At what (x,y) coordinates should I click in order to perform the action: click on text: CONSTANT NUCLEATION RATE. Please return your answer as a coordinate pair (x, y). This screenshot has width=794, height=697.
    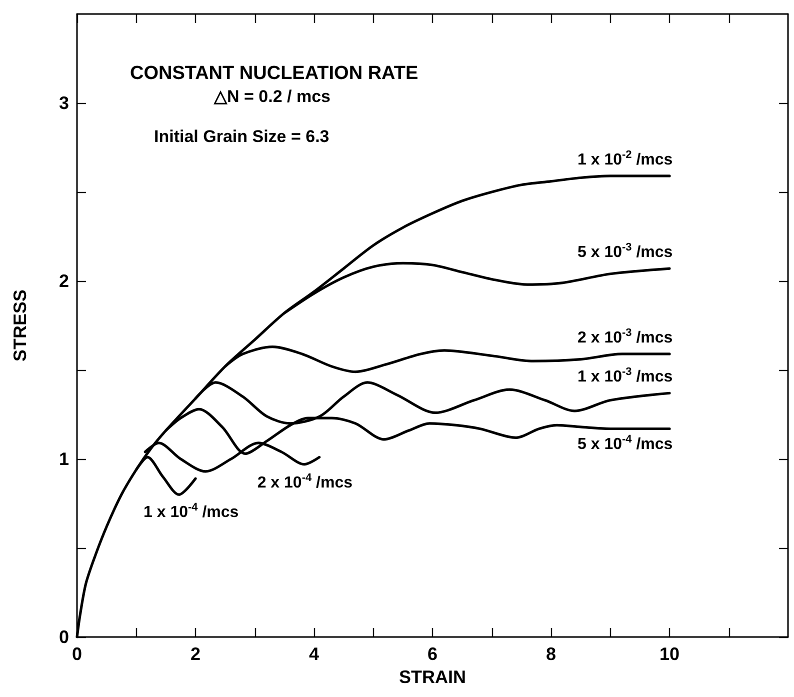
    Looking at the image, I should click on (274, 73).